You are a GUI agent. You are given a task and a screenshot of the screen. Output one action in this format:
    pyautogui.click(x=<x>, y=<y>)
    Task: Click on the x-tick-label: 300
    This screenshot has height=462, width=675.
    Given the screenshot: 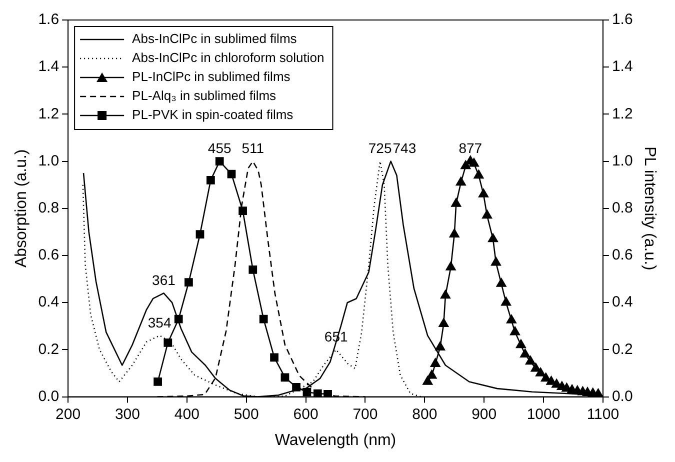 What is the action you would take?
    pyautogui.click(x=127, y=414)
    